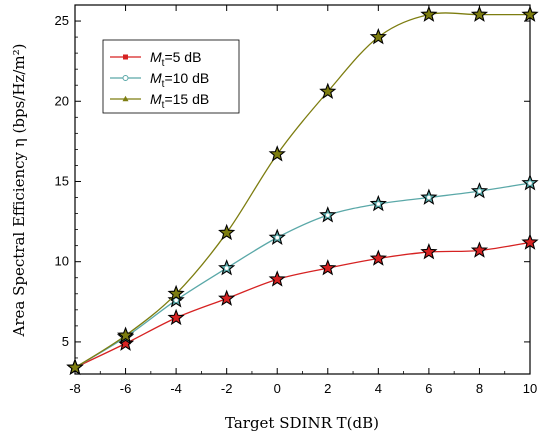 The height and width of the screenshot is (439, 539). I want to click on y-tick-label: 10, so click(62, 261).